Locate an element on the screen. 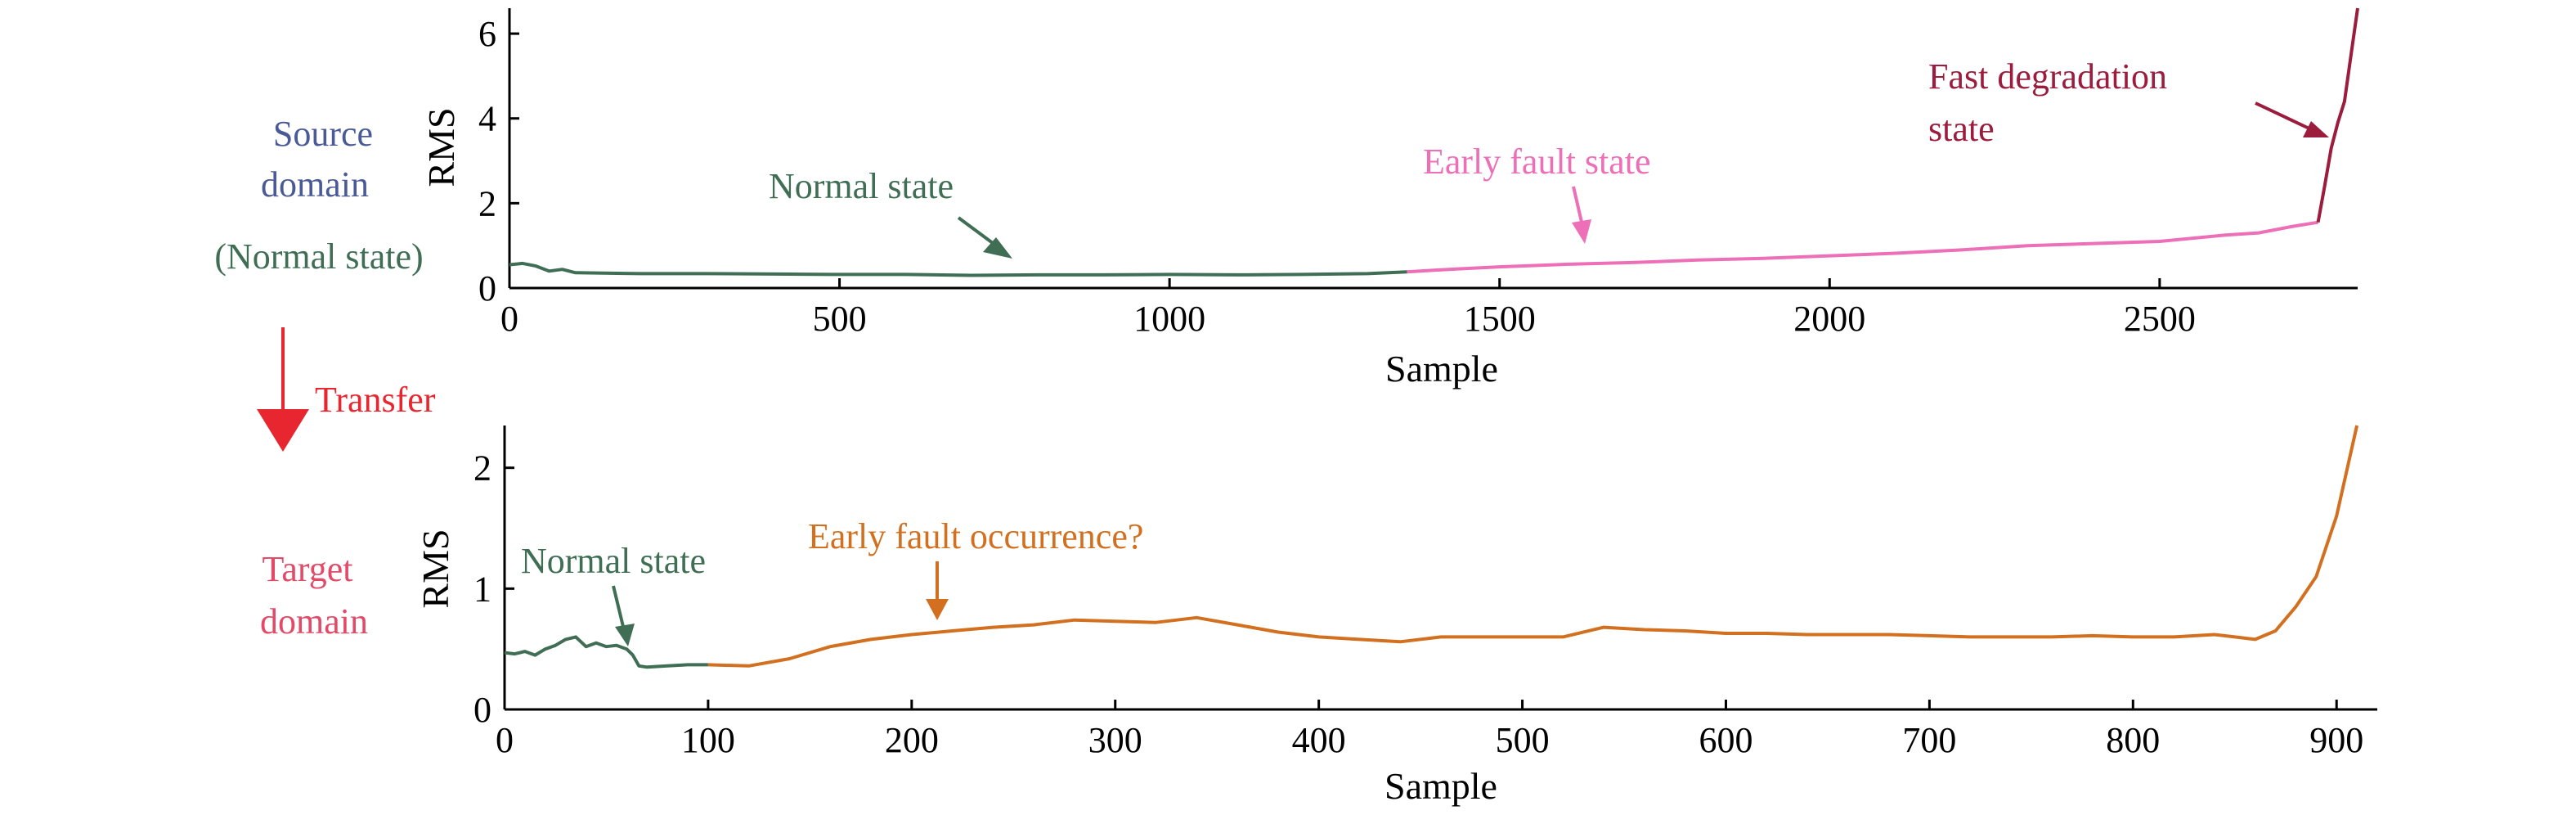  source-y-tick-label: 2 is located at coordinates (487, 203).